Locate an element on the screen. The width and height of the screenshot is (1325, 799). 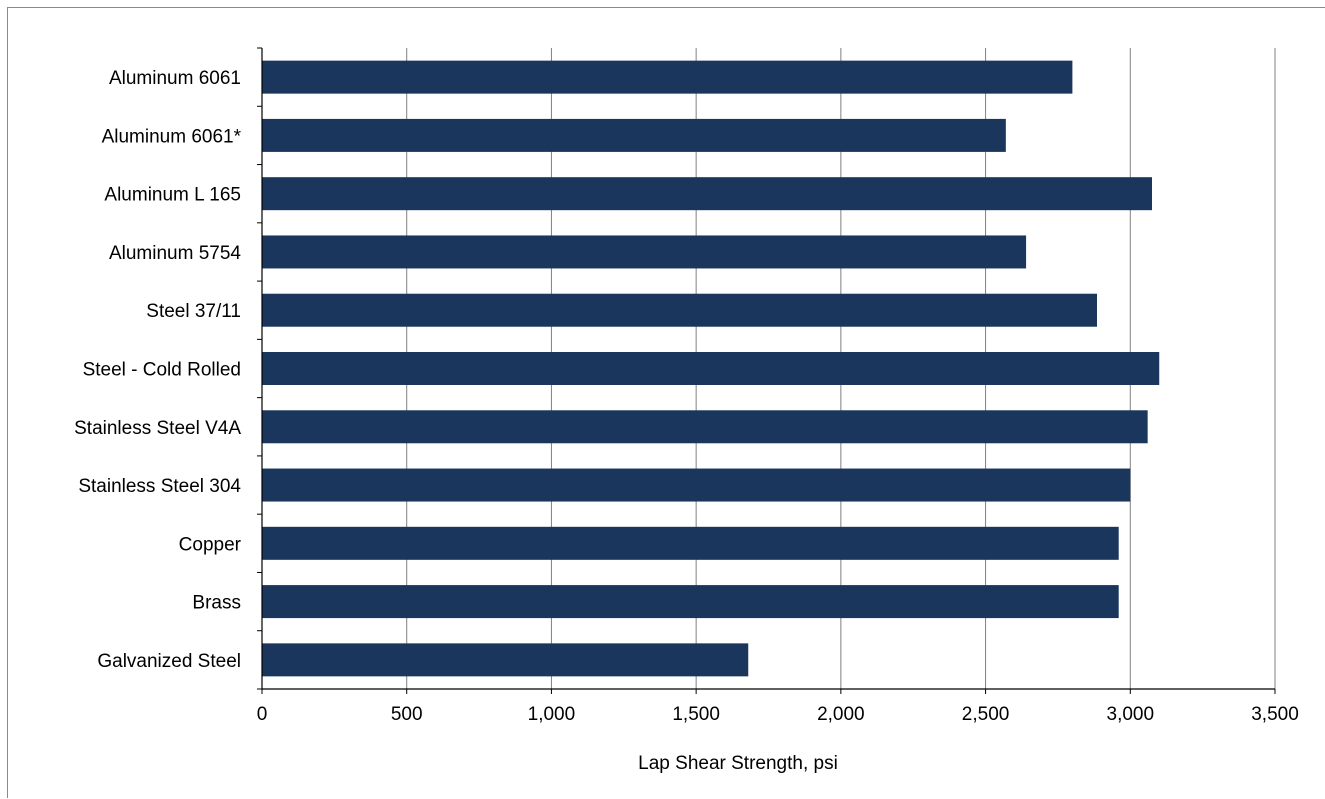
category-label: Aluminum 6061* is located at coordinates (172, 136).